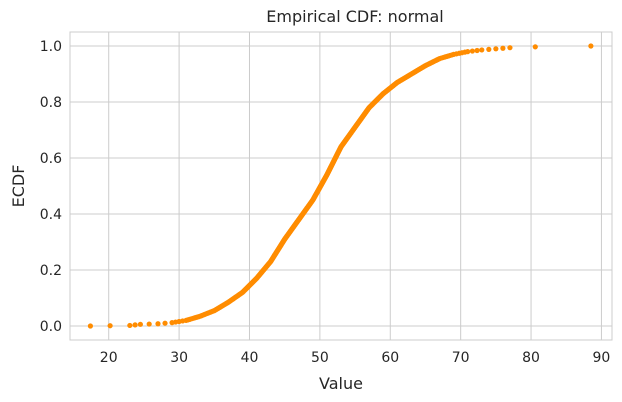 This screenshot has width=622, height=402. Describe the element at coordinates (461, 358) in the screenshot. I see `x-tick-label: 70` at that location.